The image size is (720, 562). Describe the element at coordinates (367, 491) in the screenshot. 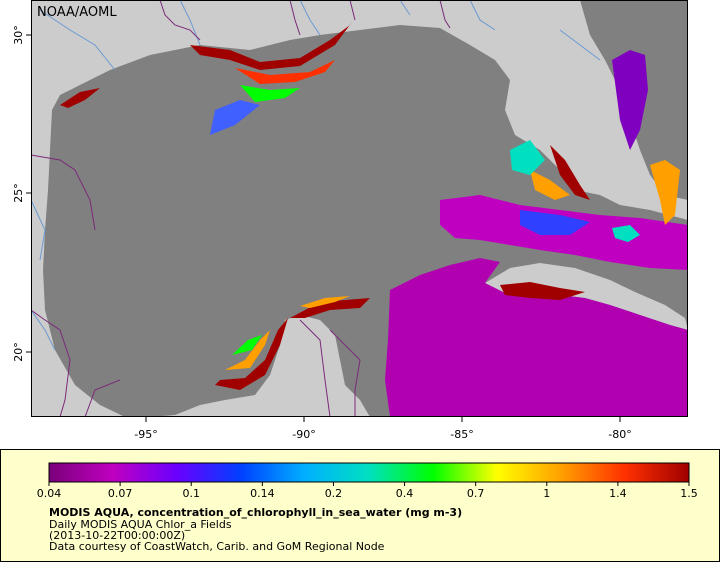

I see `colorbar-ticks: 0.04 0.07 0.1 0.14 0.2 0.4 0.7 1 1.4 1.5` at that location.